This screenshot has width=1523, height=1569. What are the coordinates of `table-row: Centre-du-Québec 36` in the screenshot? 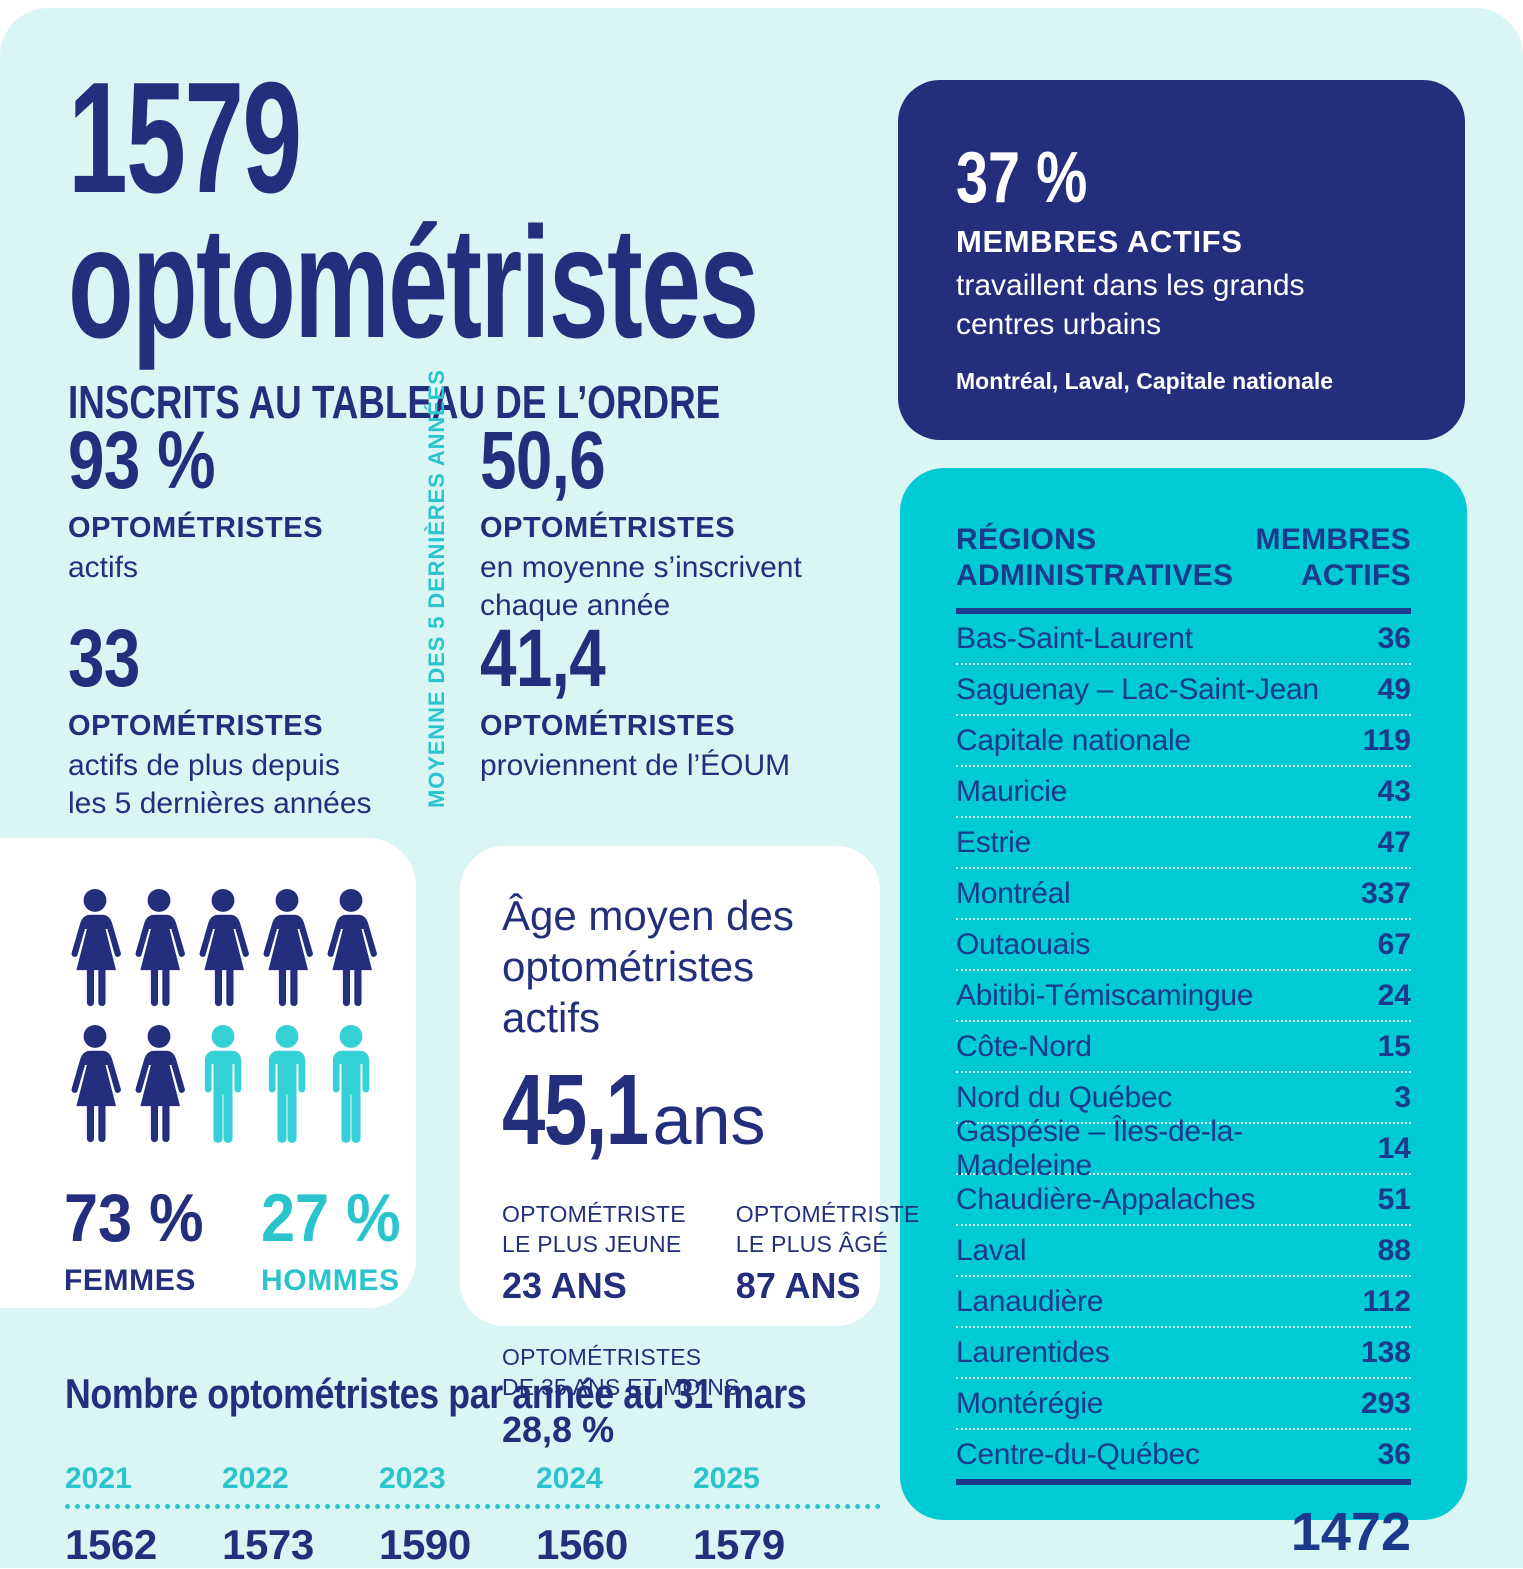 It's located at (1183, 1454).